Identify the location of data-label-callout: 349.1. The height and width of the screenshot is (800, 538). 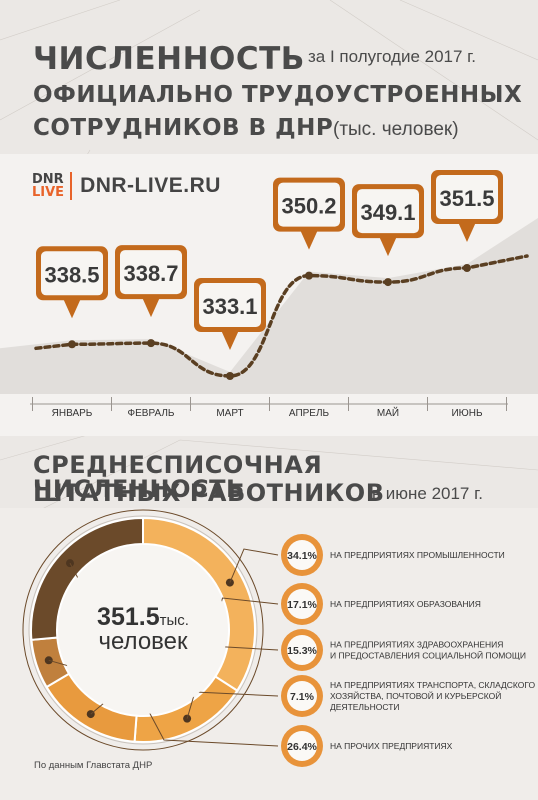
(388, 220).